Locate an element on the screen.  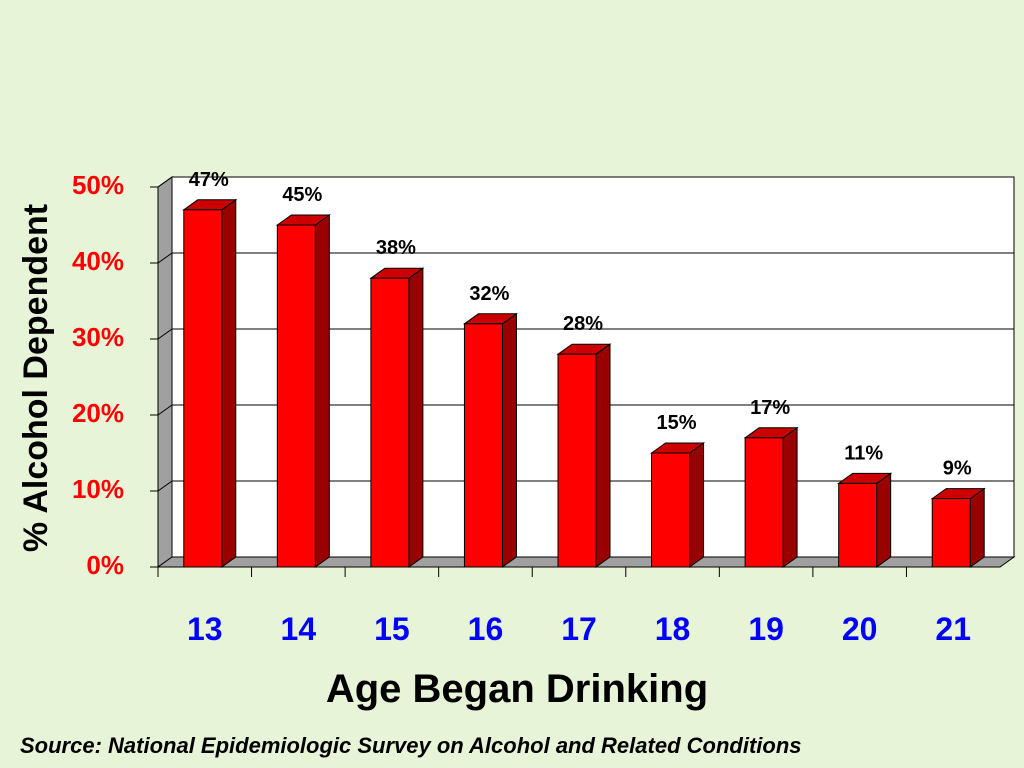
data-label: 11% is located at coordinates (863, 453).